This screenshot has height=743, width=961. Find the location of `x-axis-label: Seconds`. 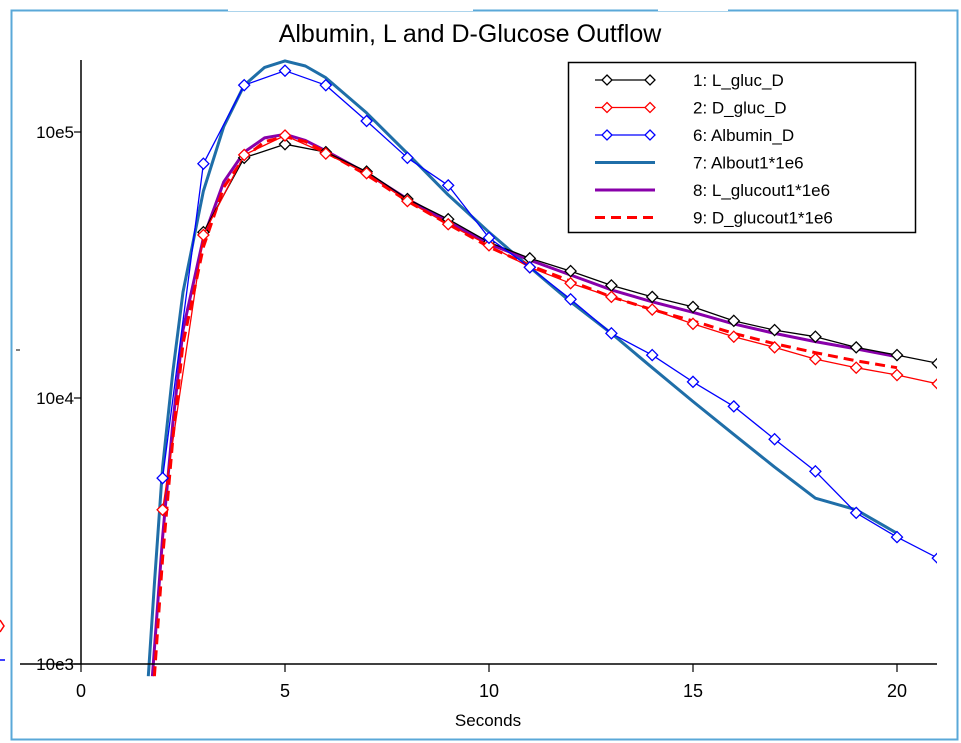

x-axis-label: Seconds is located at coordinates (488, 720).